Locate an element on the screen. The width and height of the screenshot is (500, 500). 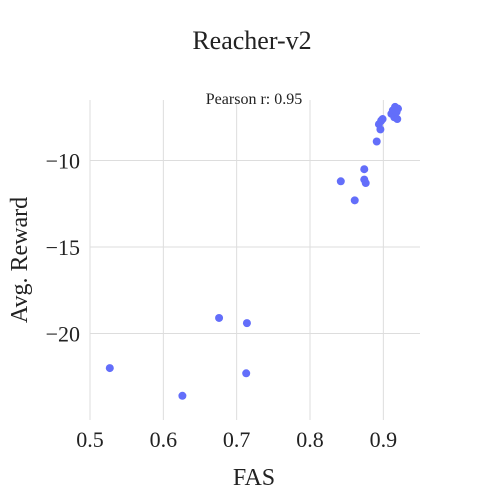
x-tick-label: 0.9 is located at coordinates (384, 439).